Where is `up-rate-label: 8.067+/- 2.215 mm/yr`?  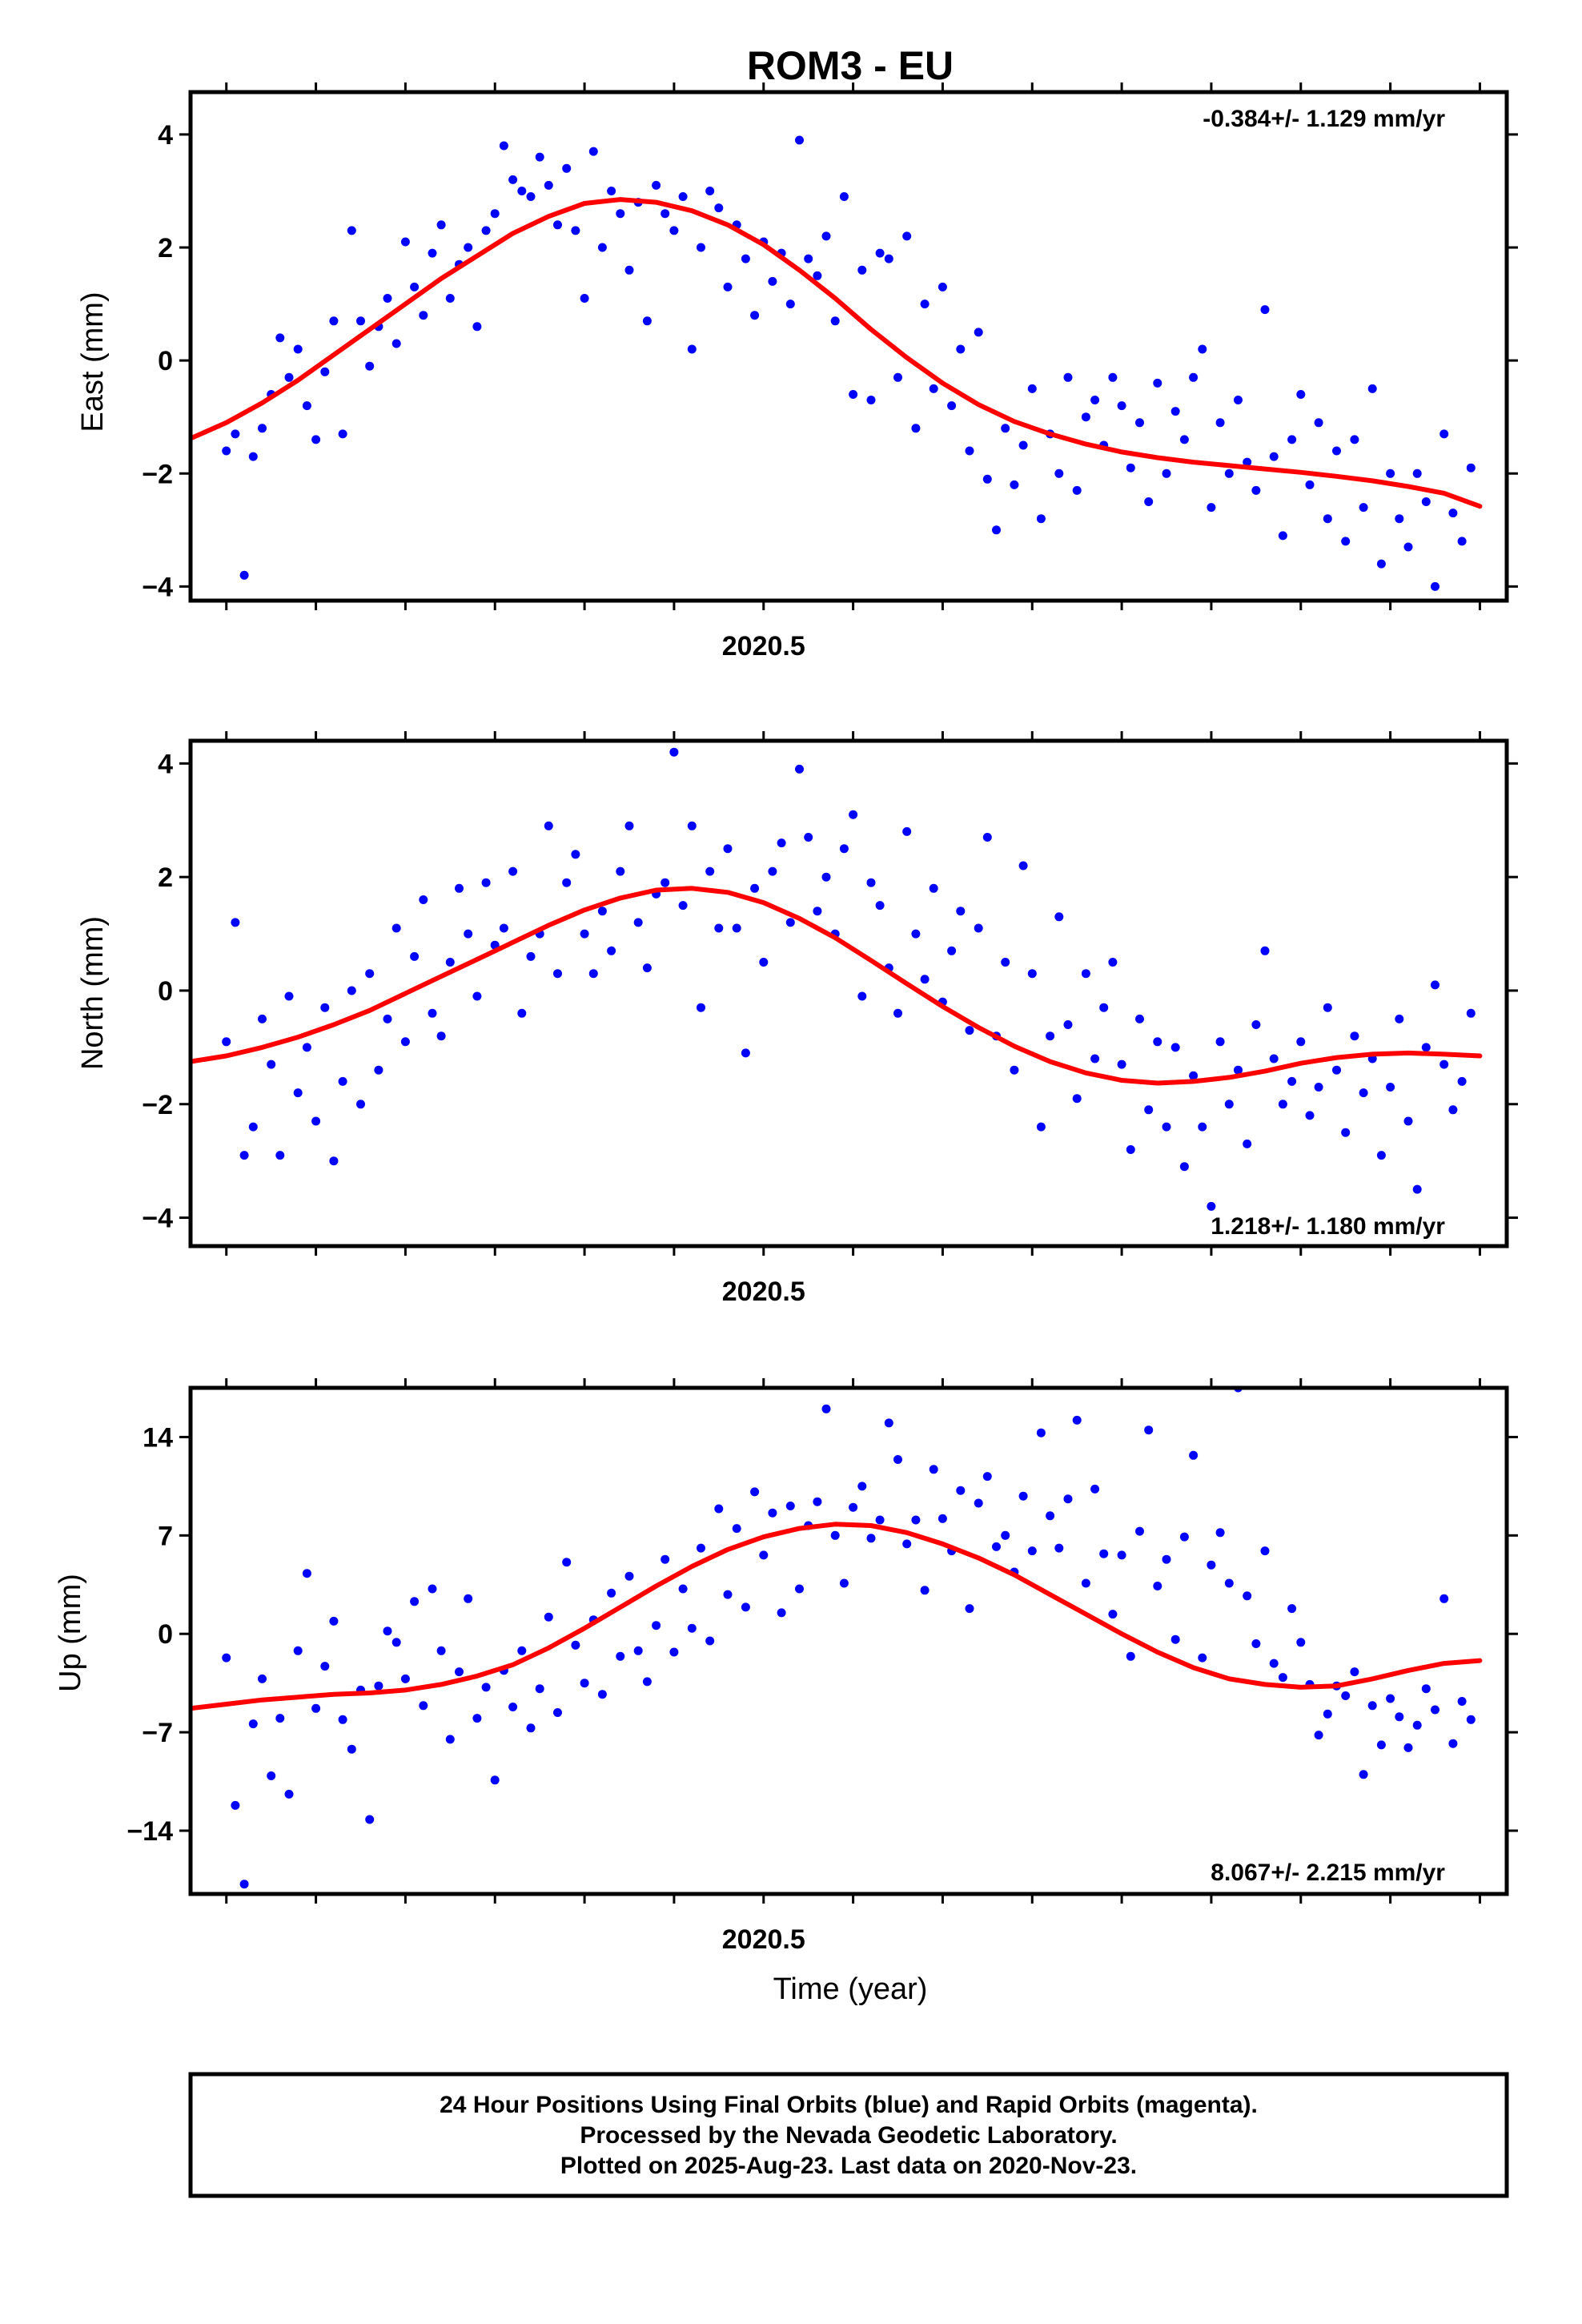 up-rate-label: 8.067+/- 2.215 mm/yr is located at coordinates (1328, 1873).